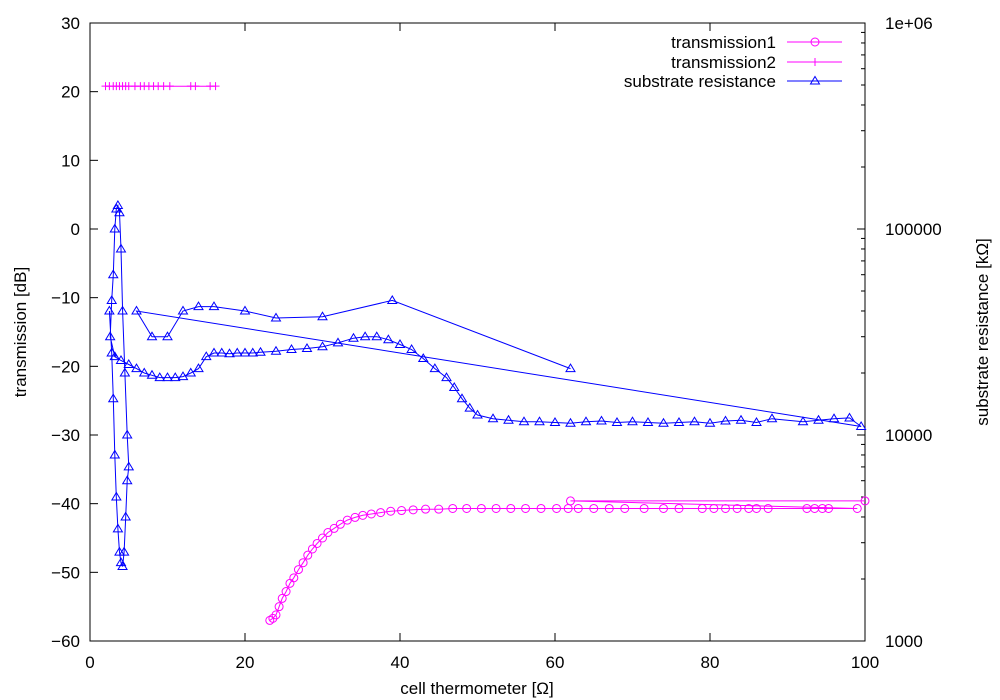 The height and width of the screenshot is (700, 1000). I want to click on y-tick-label-9: 30, so click(70, 23).